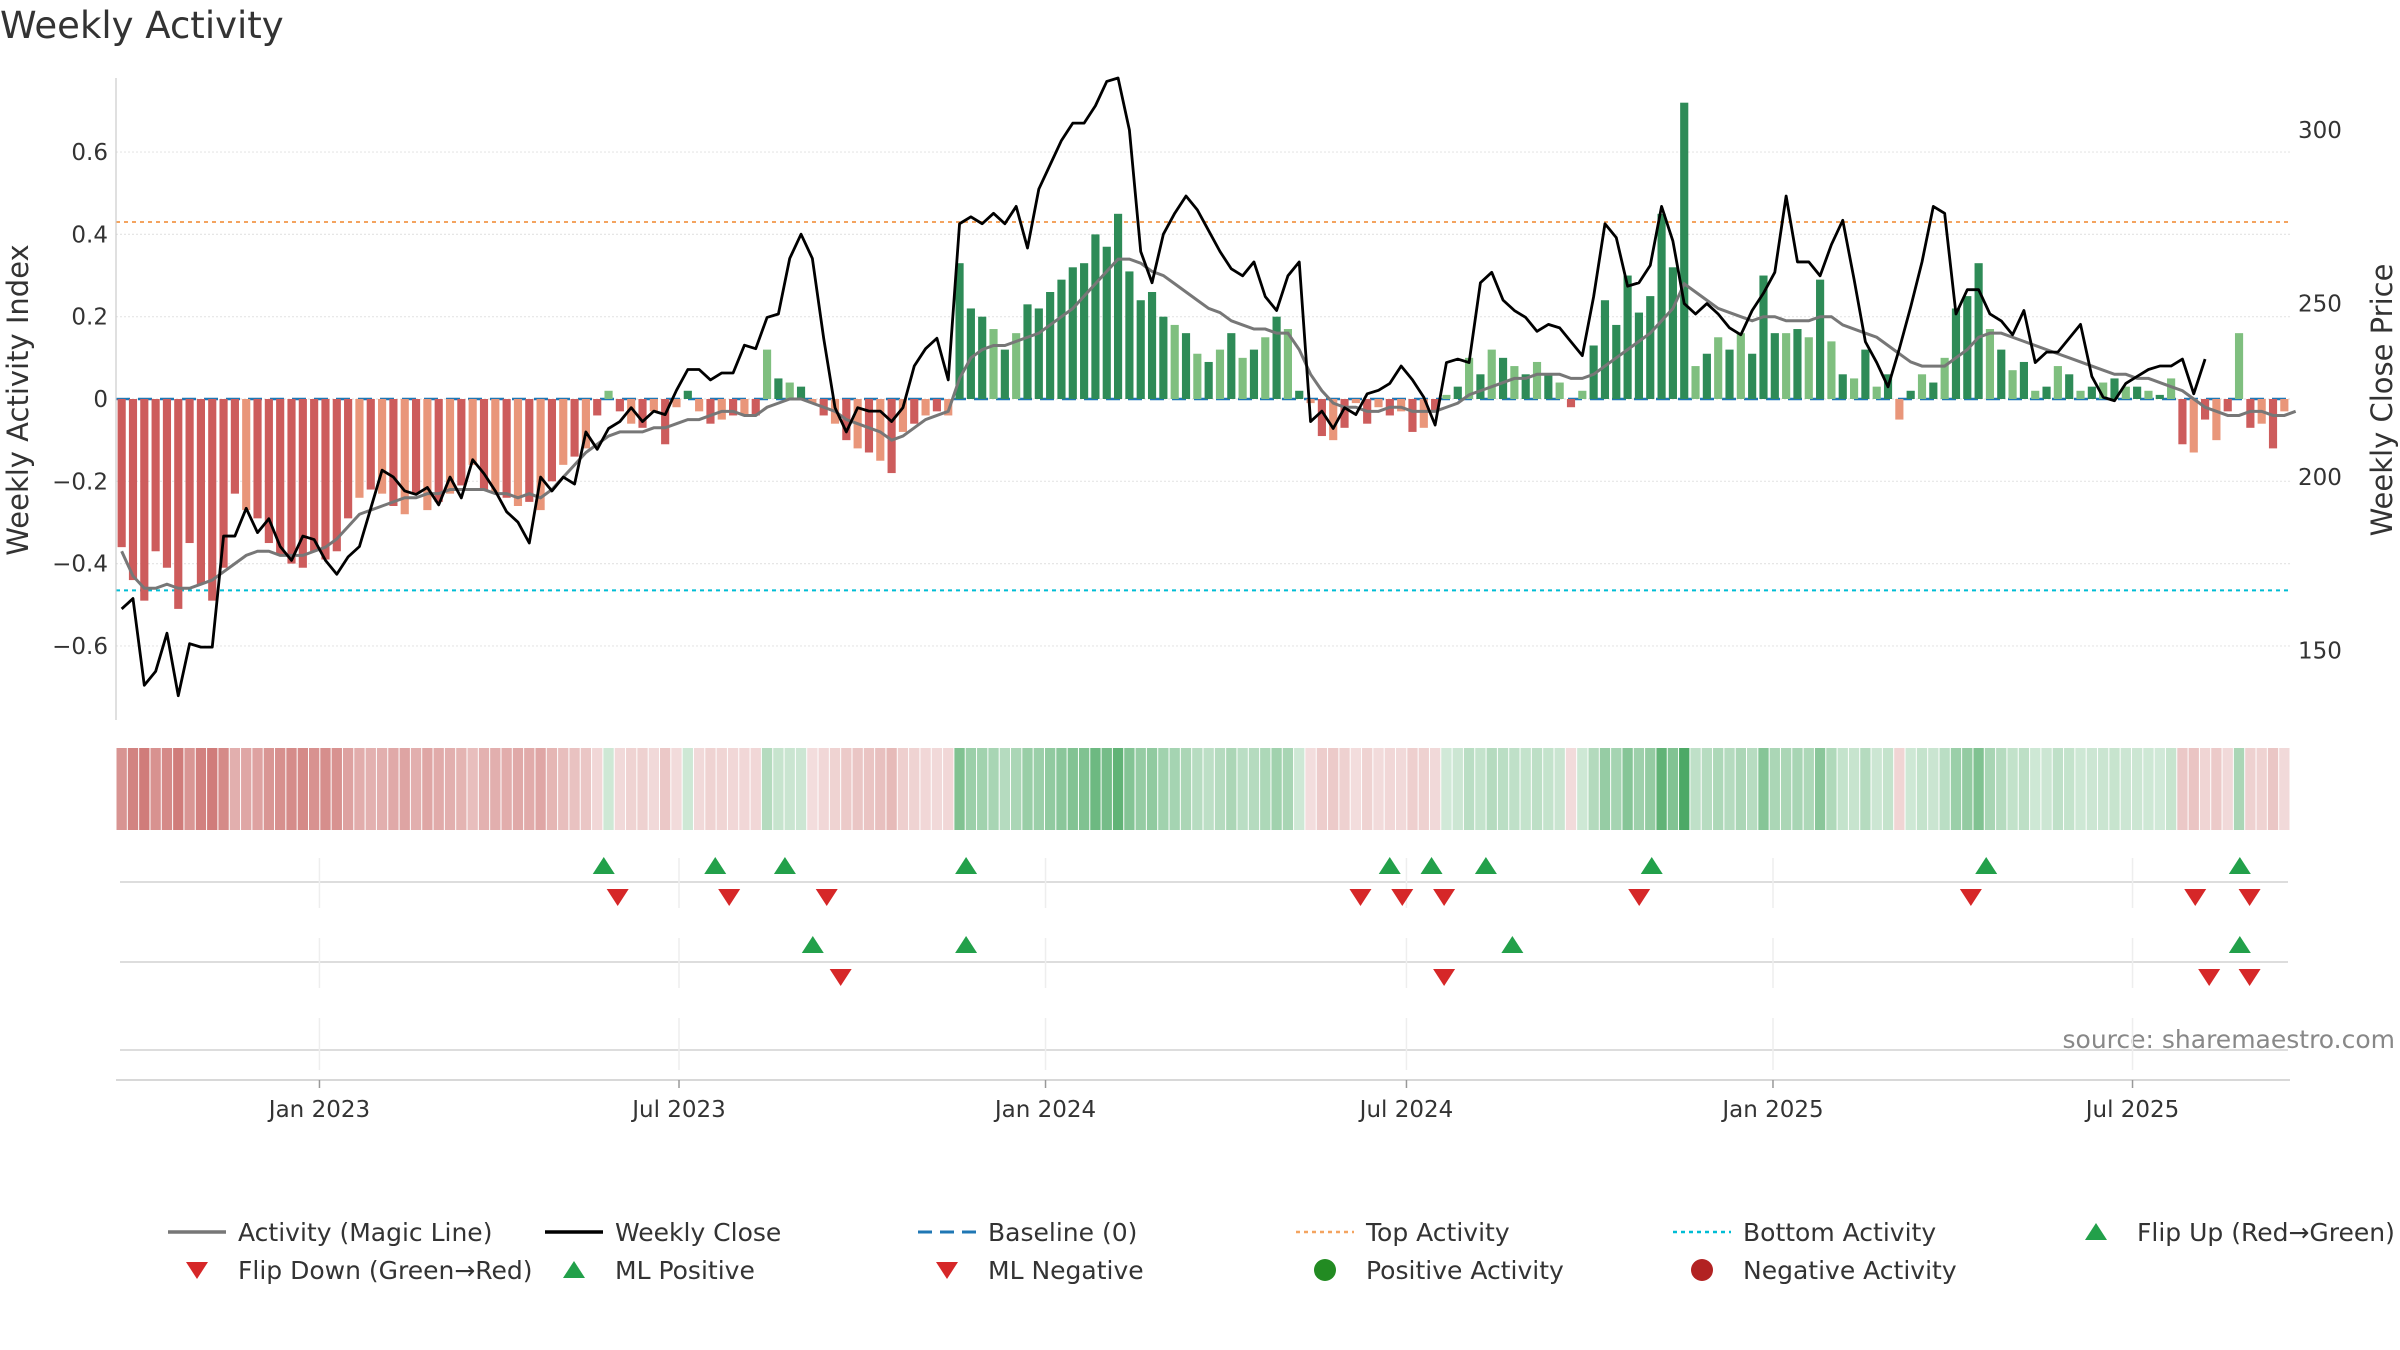 This screenshot has height=1350, width=2400. I want to click on legend-label: Flip Down (Green→Red), so click(385, 1270).